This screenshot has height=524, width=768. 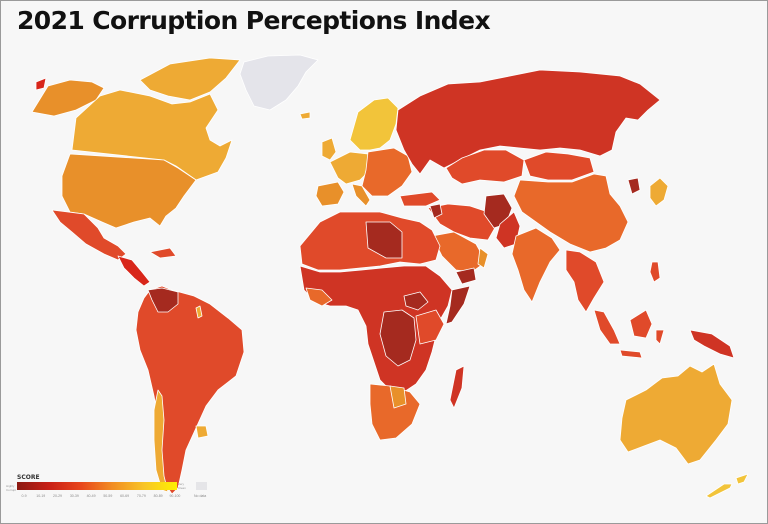 What do you see at coordinates (436, 211) in the screenshot?
I see `region-syria` at bounding box center [436, 211].